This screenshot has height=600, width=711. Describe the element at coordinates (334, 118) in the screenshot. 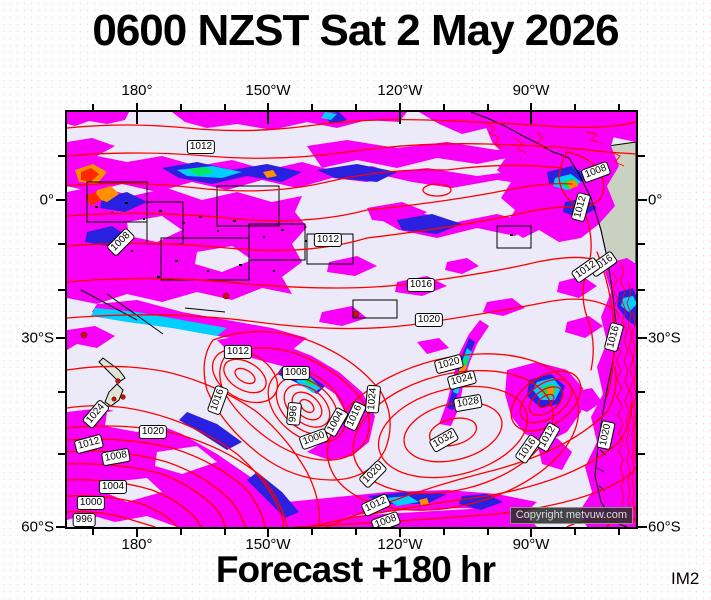

I see `inner-tick-marks` at that location.